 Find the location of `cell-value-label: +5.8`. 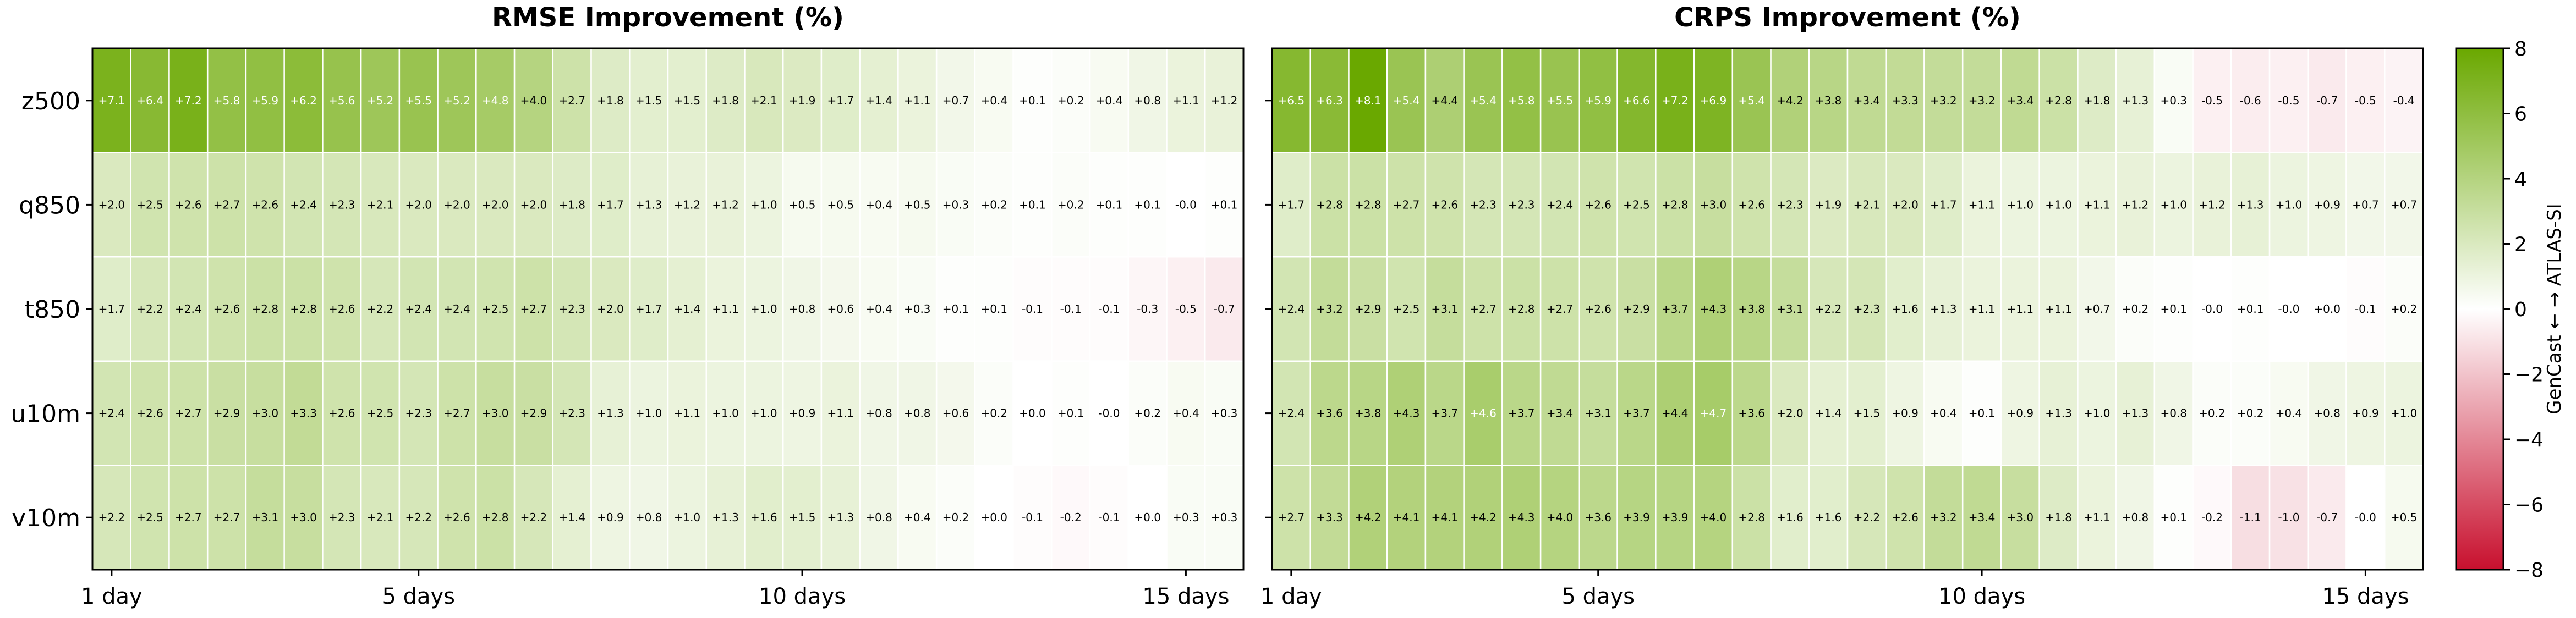

cell-value-label: +5.8 is located at coordinates (227, 100).